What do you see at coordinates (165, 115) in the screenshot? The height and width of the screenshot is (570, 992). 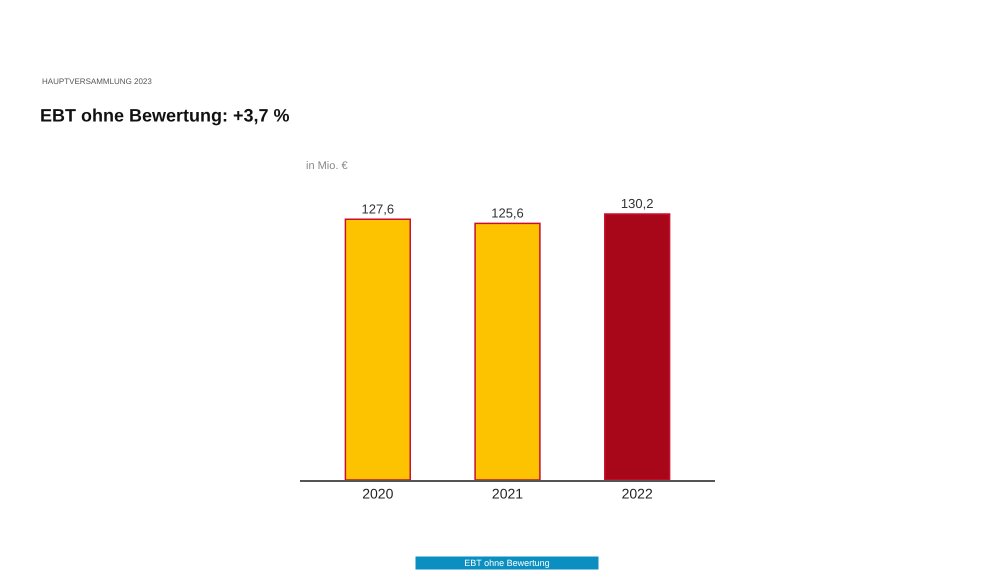 I see `chart-title: EBT ohne Bewertung: +3,7 %` at bounding box center [165, 115].